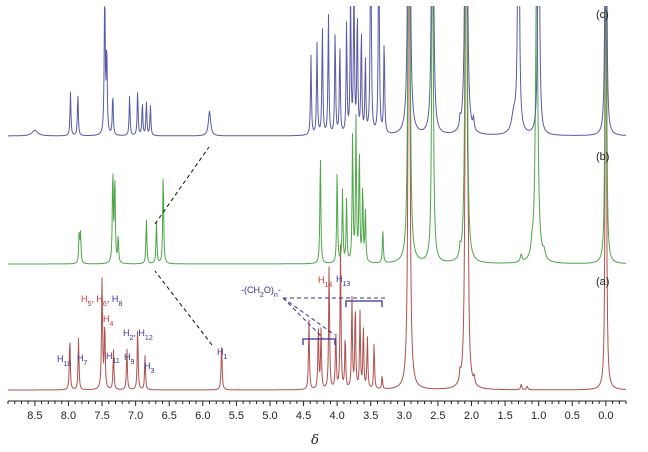 This screenshot has width=648, height=452. Describe the element at coordinates (149, 368) in the screenshot. I see `peak-label-h3: H3` at that location.